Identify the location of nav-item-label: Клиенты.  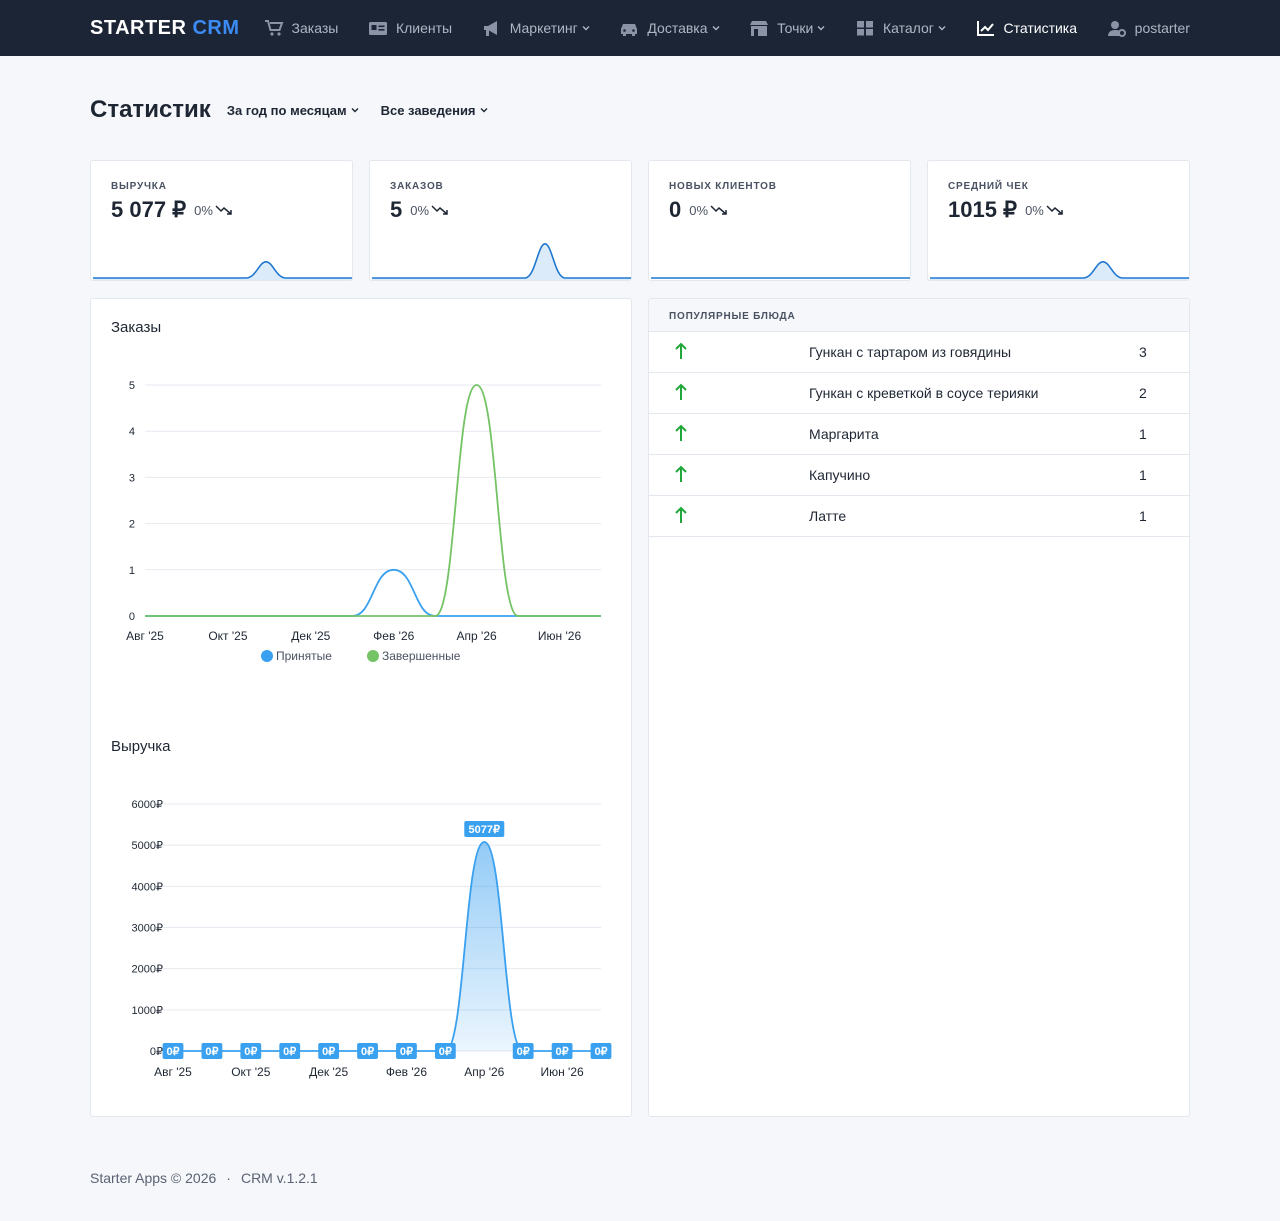
(424, 28).